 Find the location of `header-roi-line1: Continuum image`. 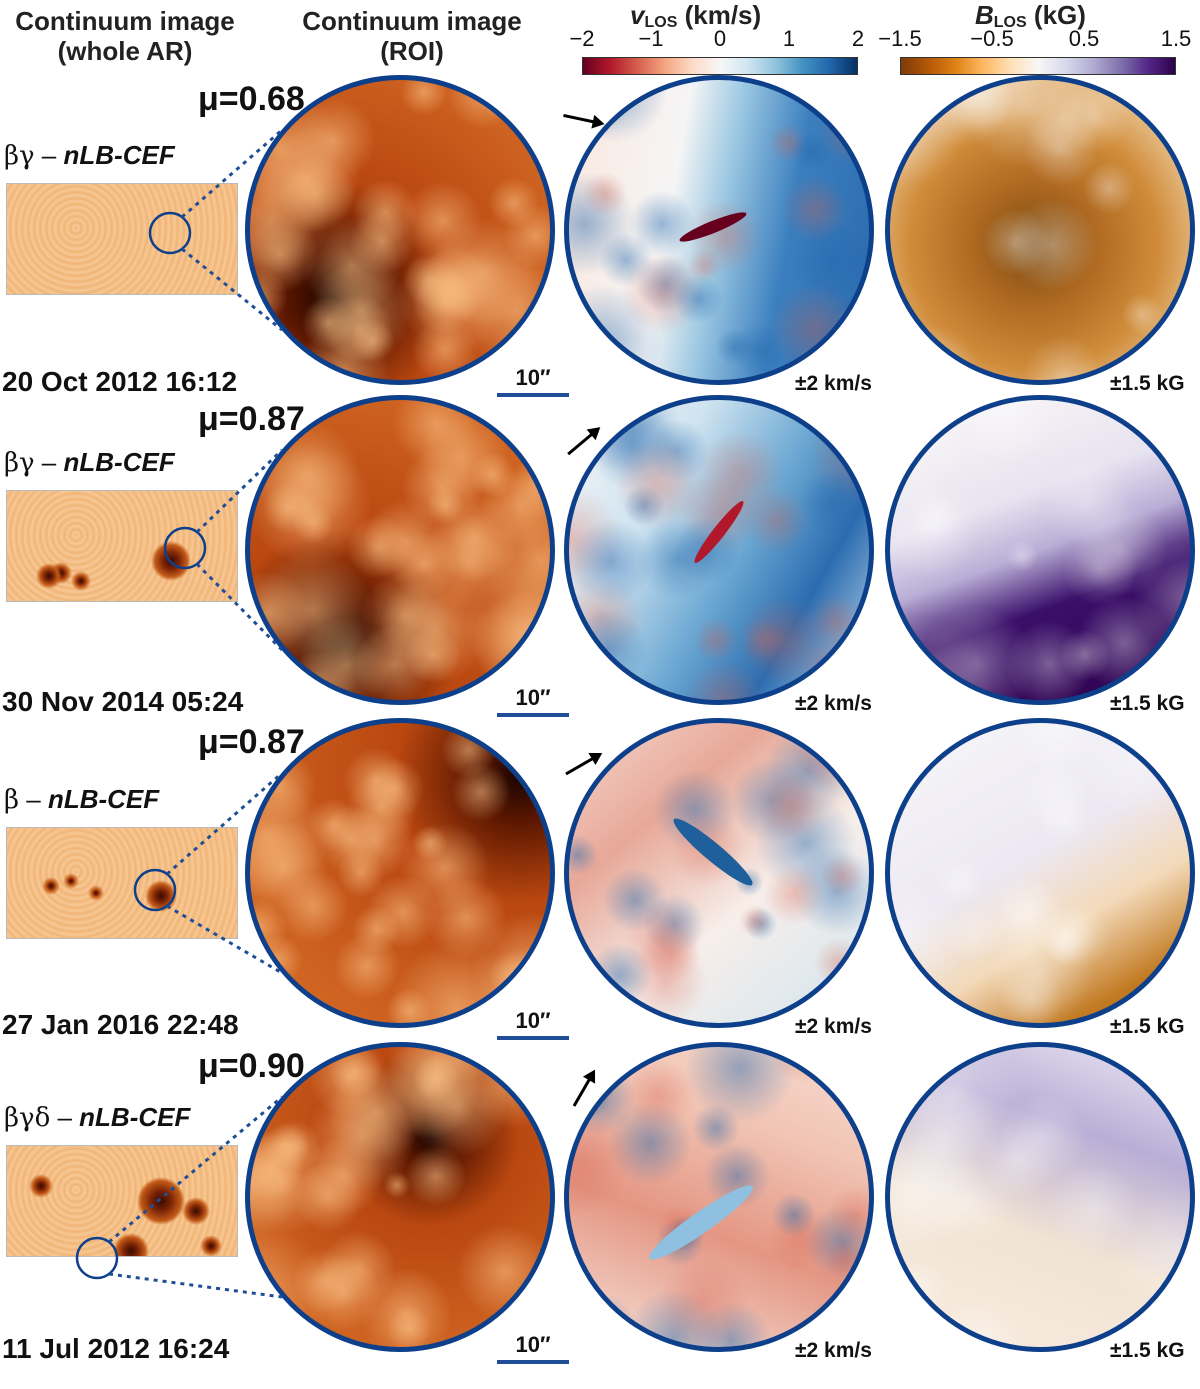

header-roi-line1: Continuum image is located at coordinates (412, 21).